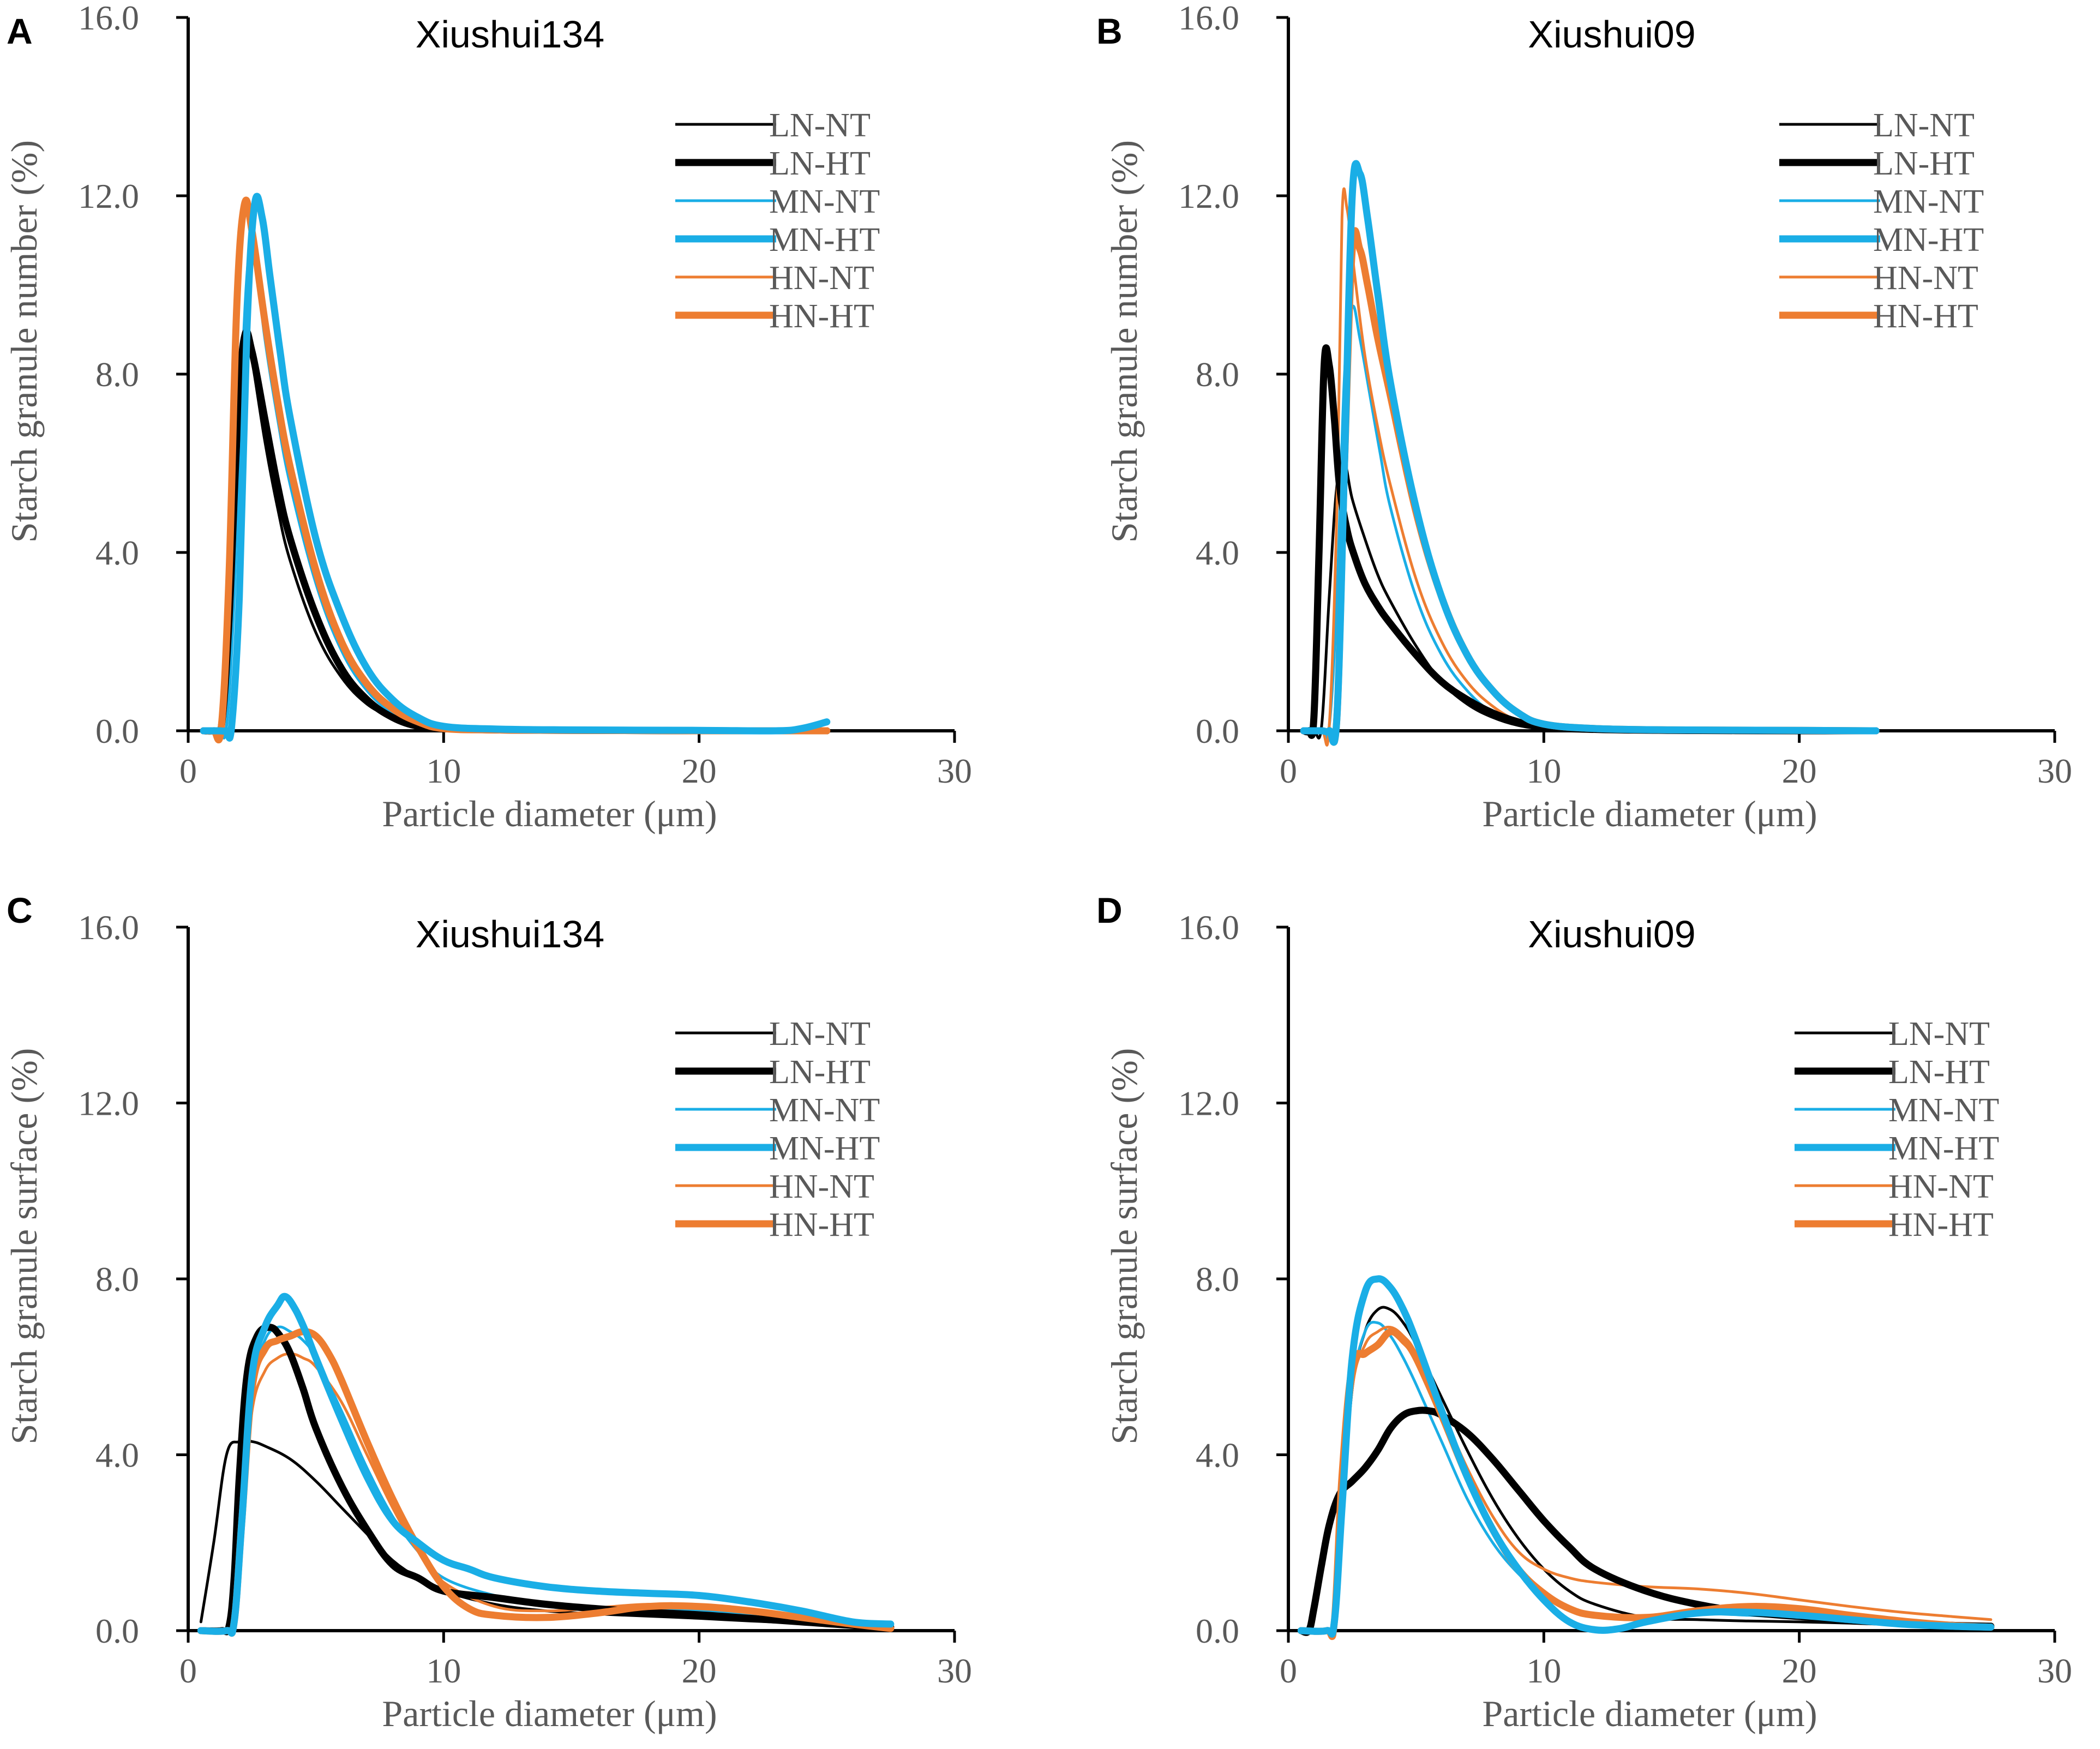 The width and height of the screenshot is (2100, 1749). Describe the element at coordinates (20, 31) in the screenshot. I see `panel-letter: A` at that location.